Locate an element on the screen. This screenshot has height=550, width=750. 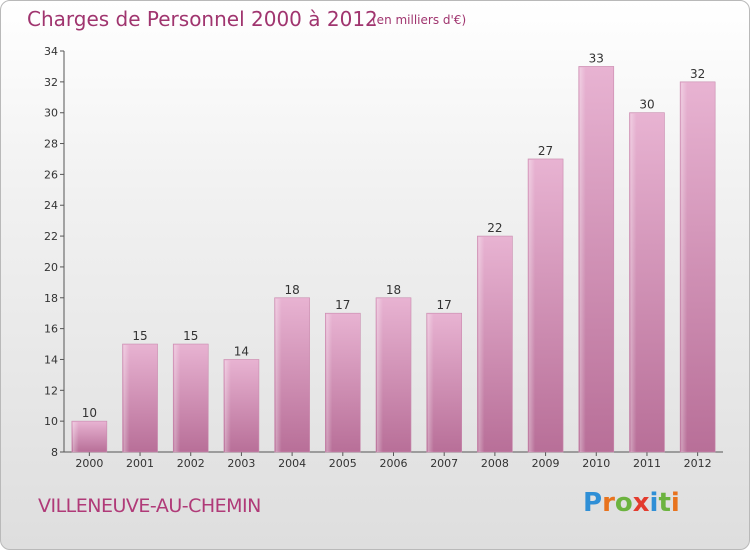
data-label: 30 is located at coordinates (646, 105).